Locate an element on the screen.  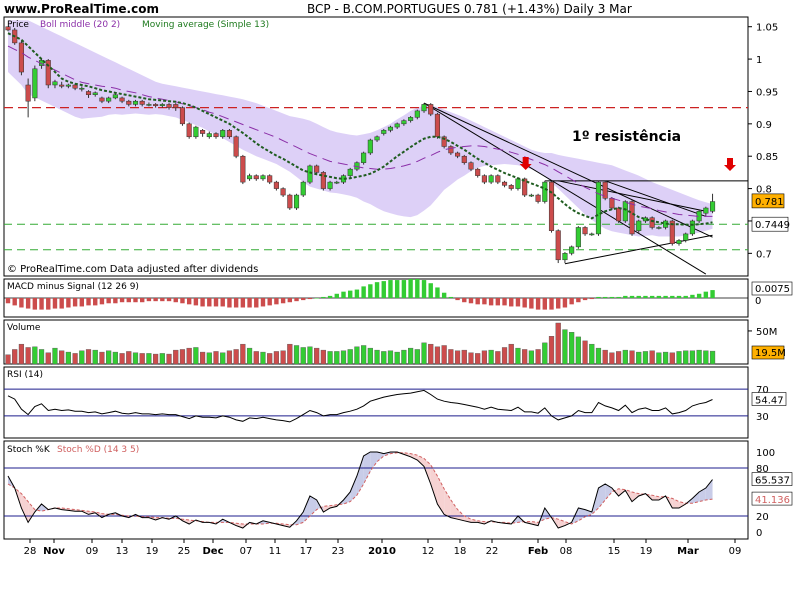
legend-stoch-d: Stoch %D (14 3 5) is located at coordinates (98, 450).